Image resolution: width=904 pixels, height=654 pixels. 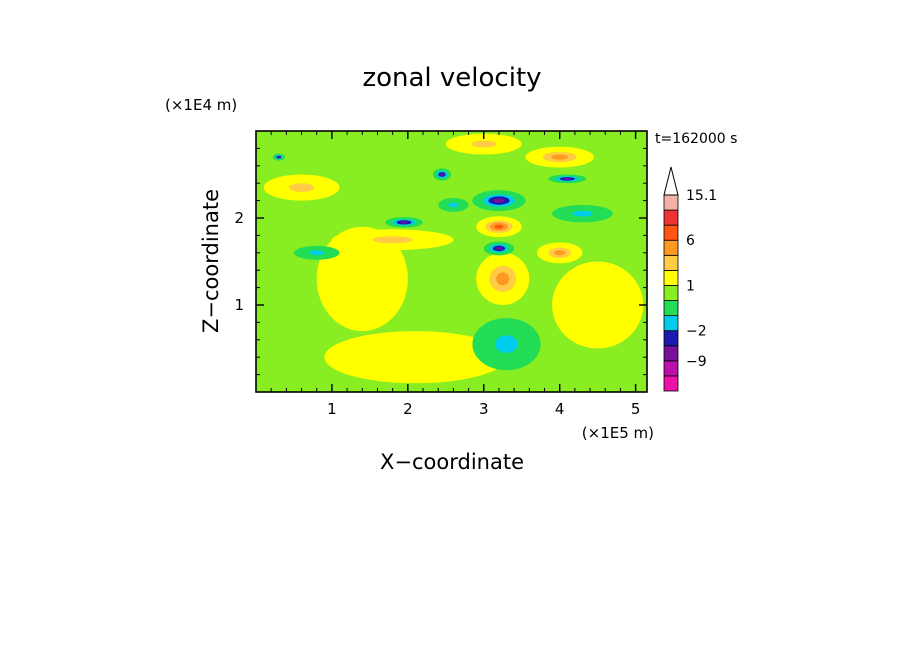 I want to click on colorbar: 15.1 6 1 −2 −9, so click(x=690, y=279).